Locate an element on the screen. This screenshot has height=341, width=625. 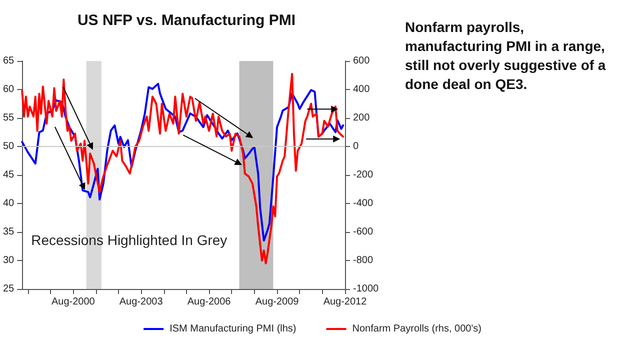
y-tick-label: 30 is located at coordinates (9, 260).